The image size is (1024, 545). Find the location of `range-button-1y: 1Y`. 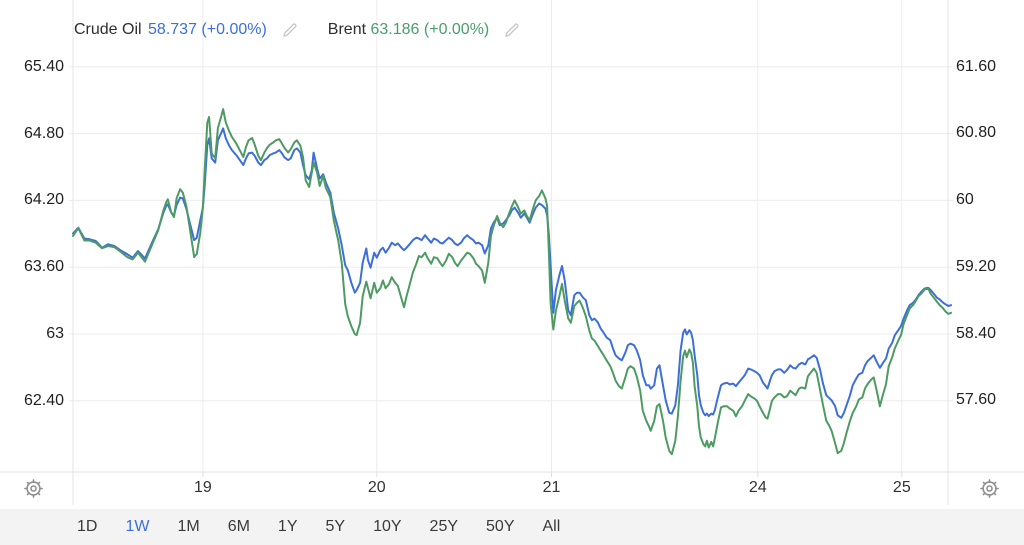

range-button-1y: 1Y is located at coordinates (287, 526).